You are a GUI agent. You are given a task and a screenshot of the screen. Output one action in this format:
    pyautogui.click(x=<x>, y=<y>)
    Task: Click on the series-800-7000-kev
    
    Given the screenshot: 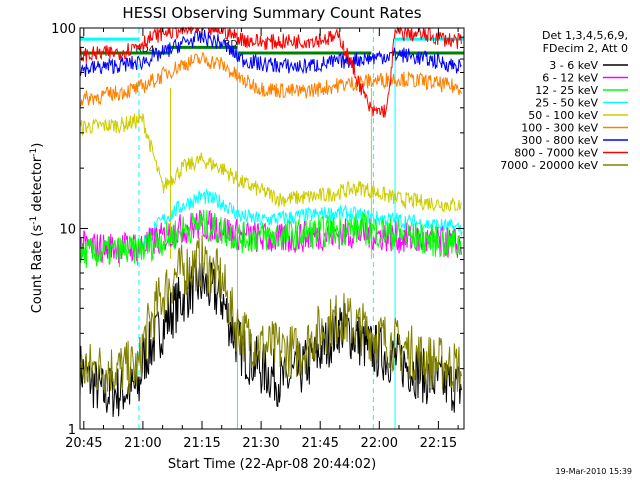 What is the action you would take?
    pyautogui.click(x=270, y=72)
    